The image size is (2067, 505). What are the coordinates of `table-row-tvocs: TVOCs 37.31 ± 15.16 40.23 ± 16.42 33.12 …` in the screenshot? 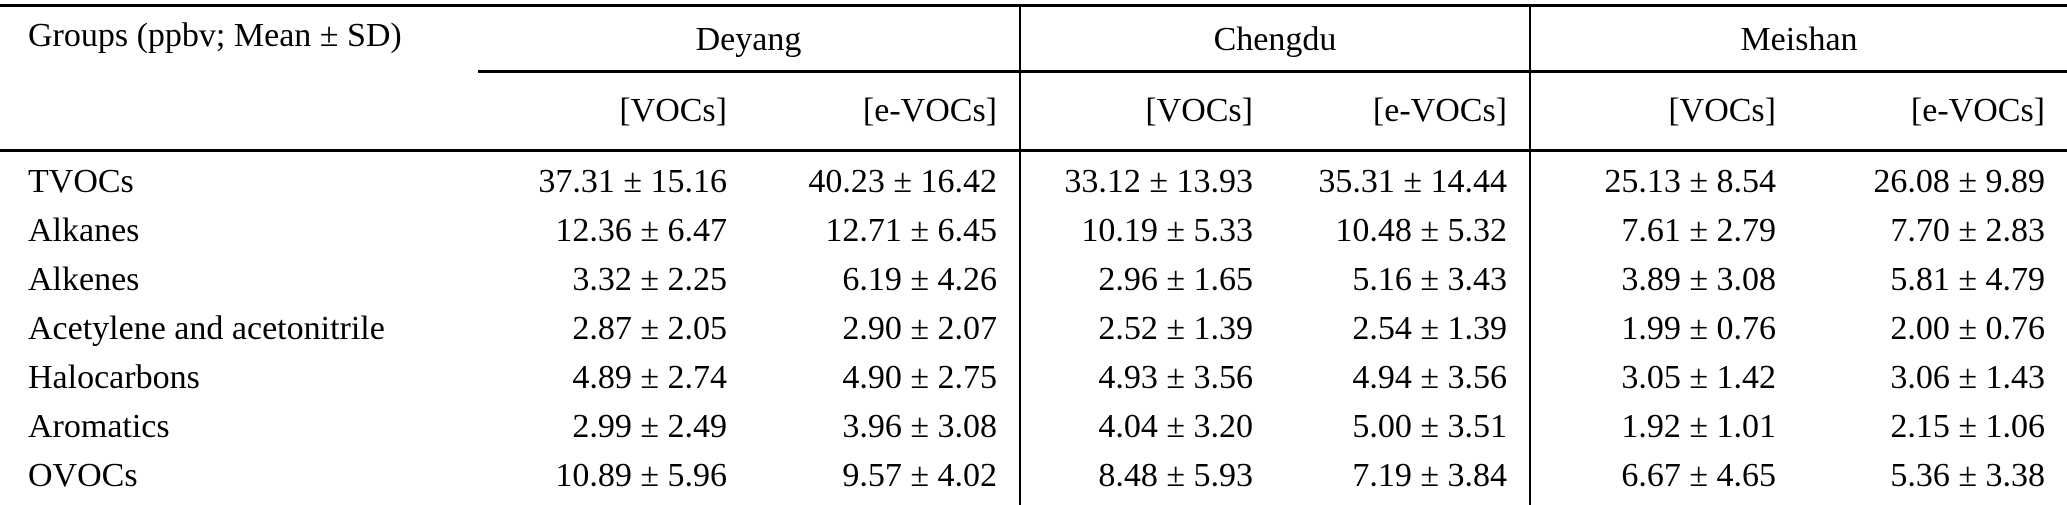 It's located at (1033, 178).